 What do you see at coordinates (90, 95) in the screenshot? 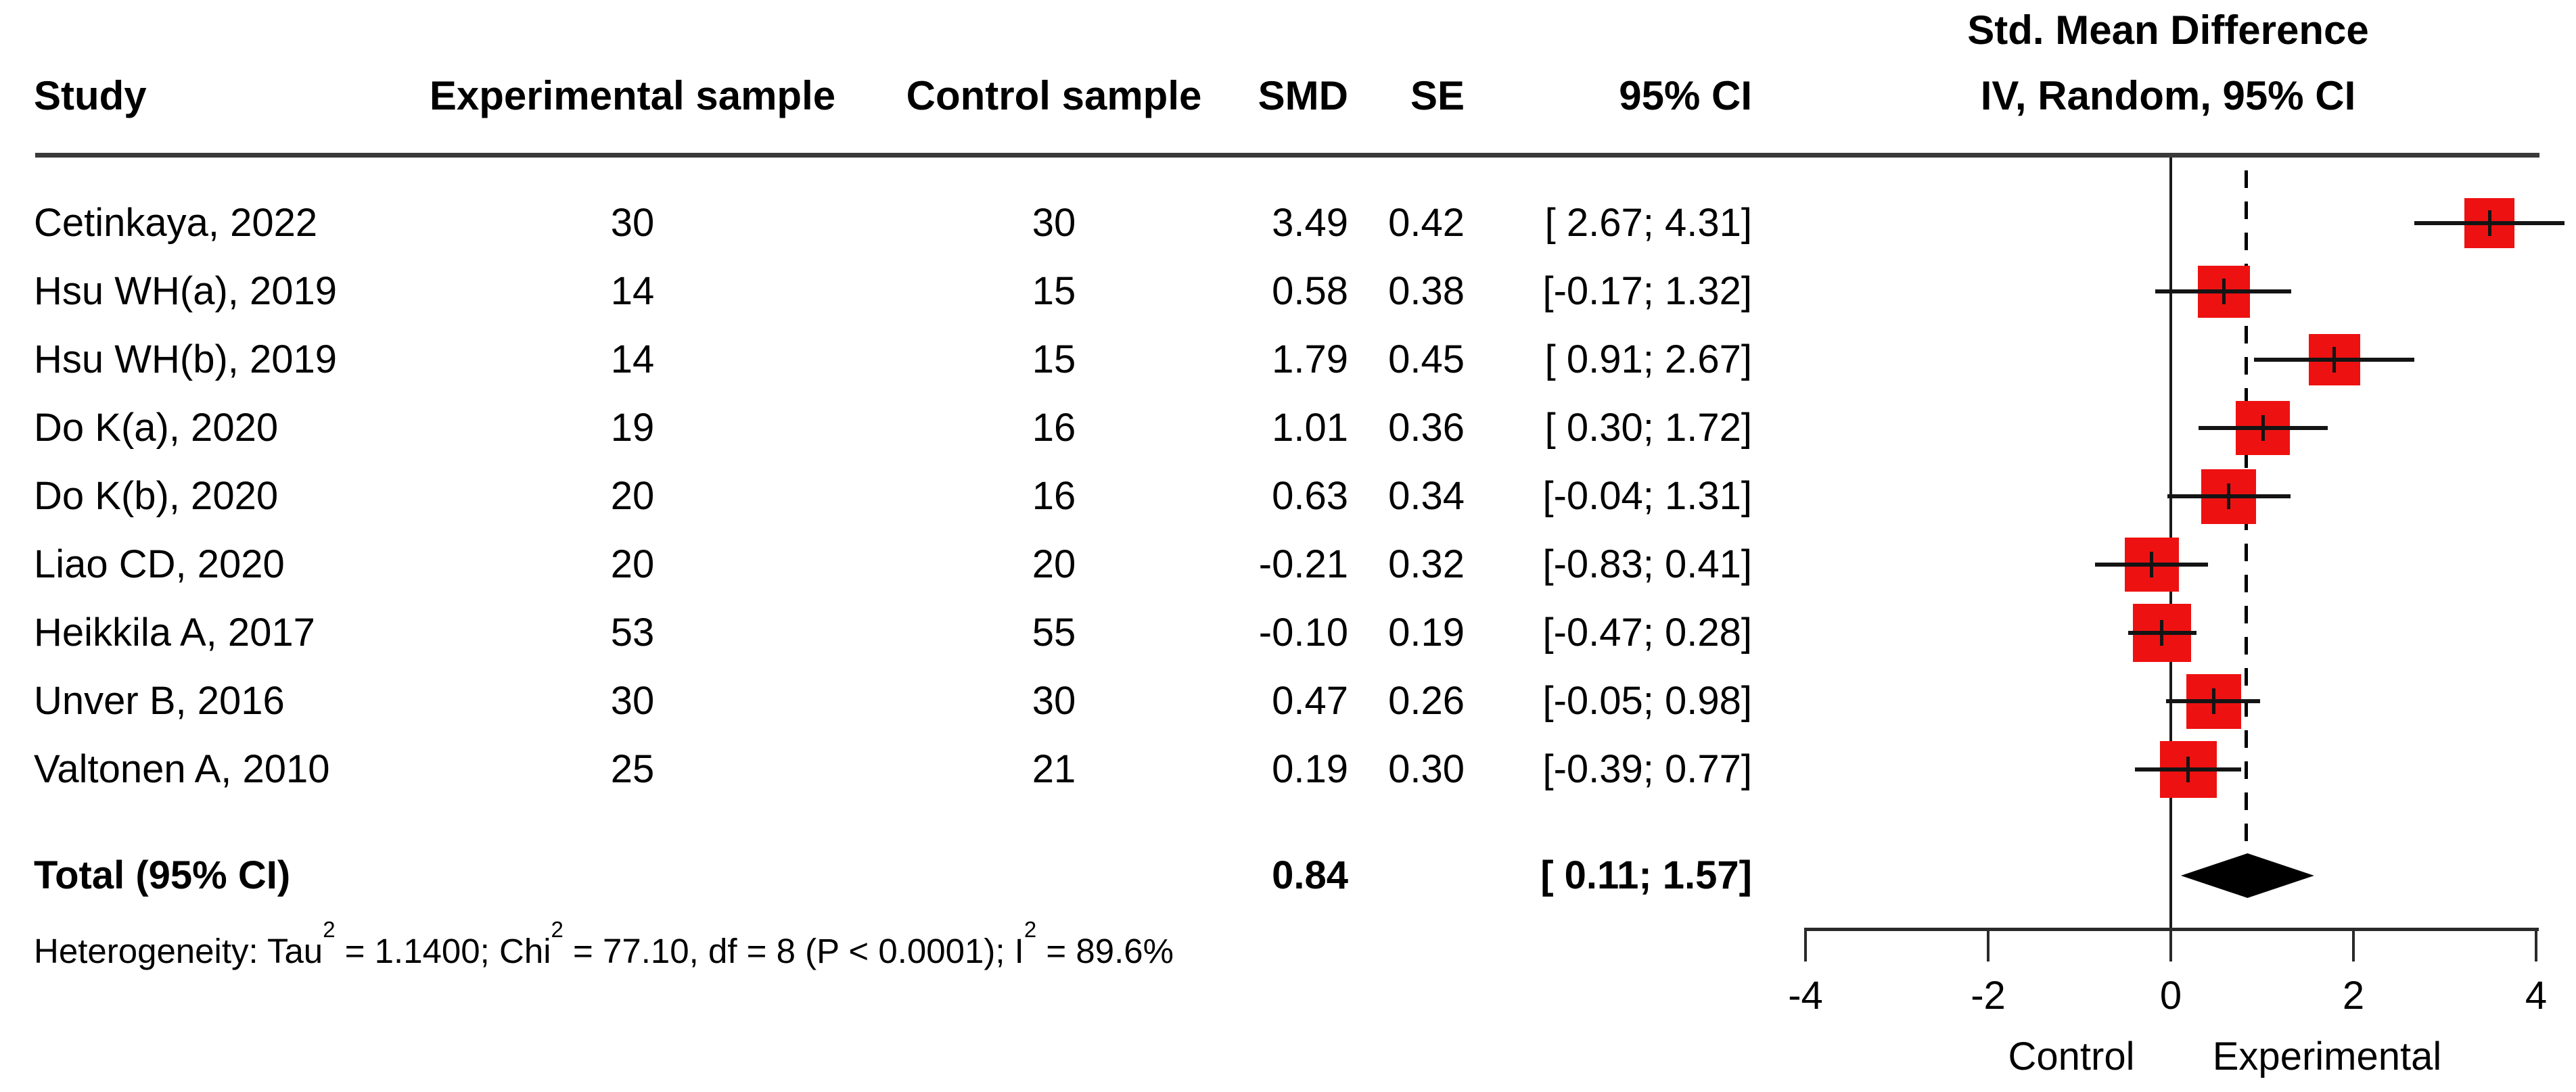
I see `column-header-study: Study` at bounding box center [90, 95].